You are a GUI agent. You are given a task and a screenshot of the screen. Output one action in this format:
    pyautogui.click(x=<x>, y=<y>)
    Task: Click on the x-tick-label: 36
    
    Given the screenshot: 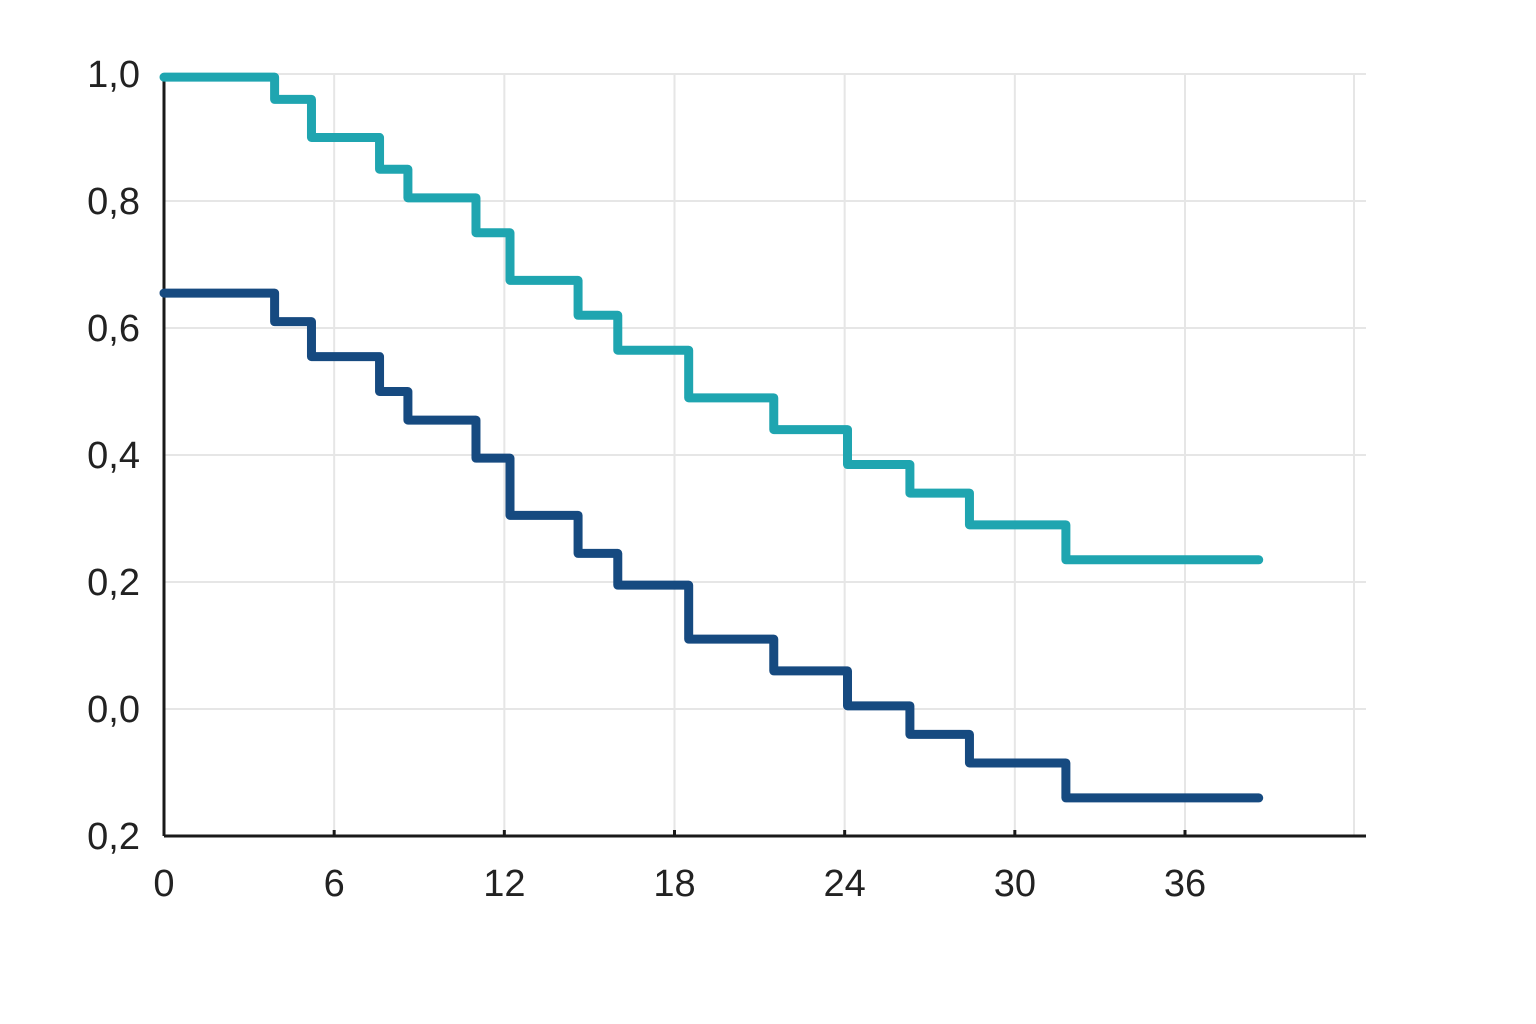 What is the action you would take?
    pyautogui.click(x=1185, y=884)
    